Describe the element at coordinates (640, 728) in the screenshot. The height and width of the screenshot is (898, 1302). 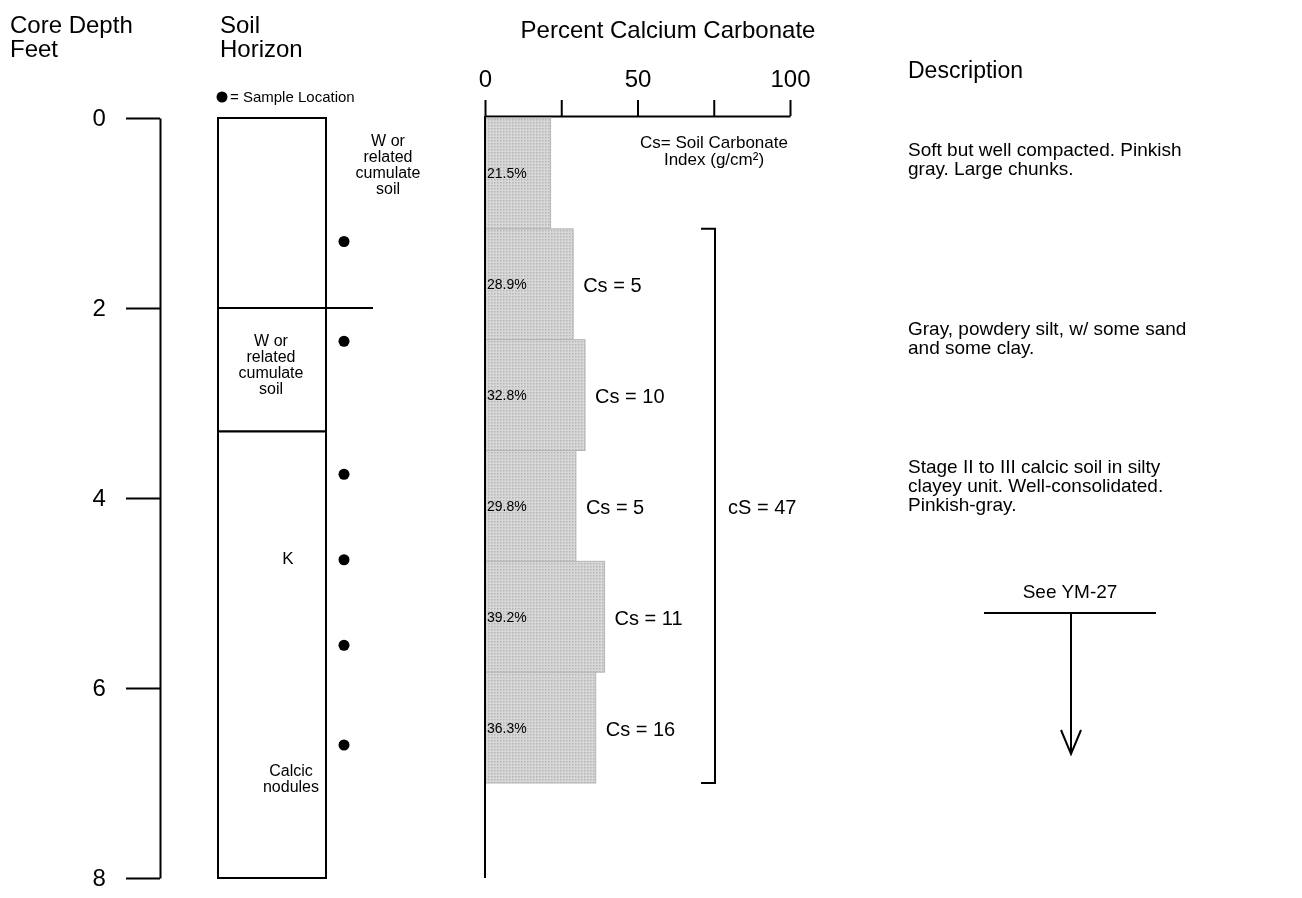
I see `annotation: Cs = 16` at that location.